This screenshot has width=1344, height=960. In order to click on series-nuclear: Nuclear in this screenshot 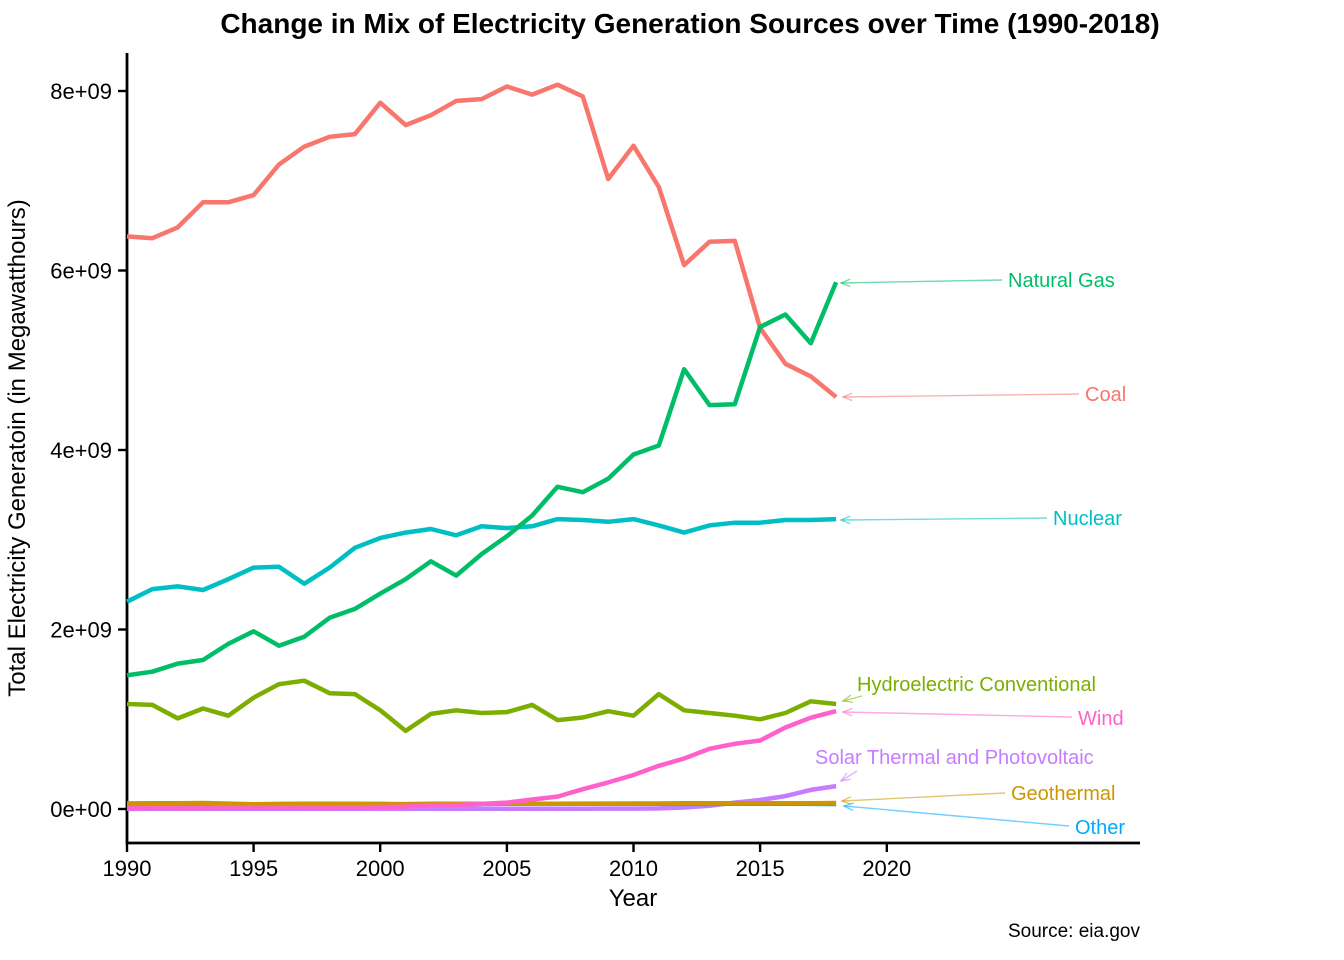, I will do `click(623, 556)`.